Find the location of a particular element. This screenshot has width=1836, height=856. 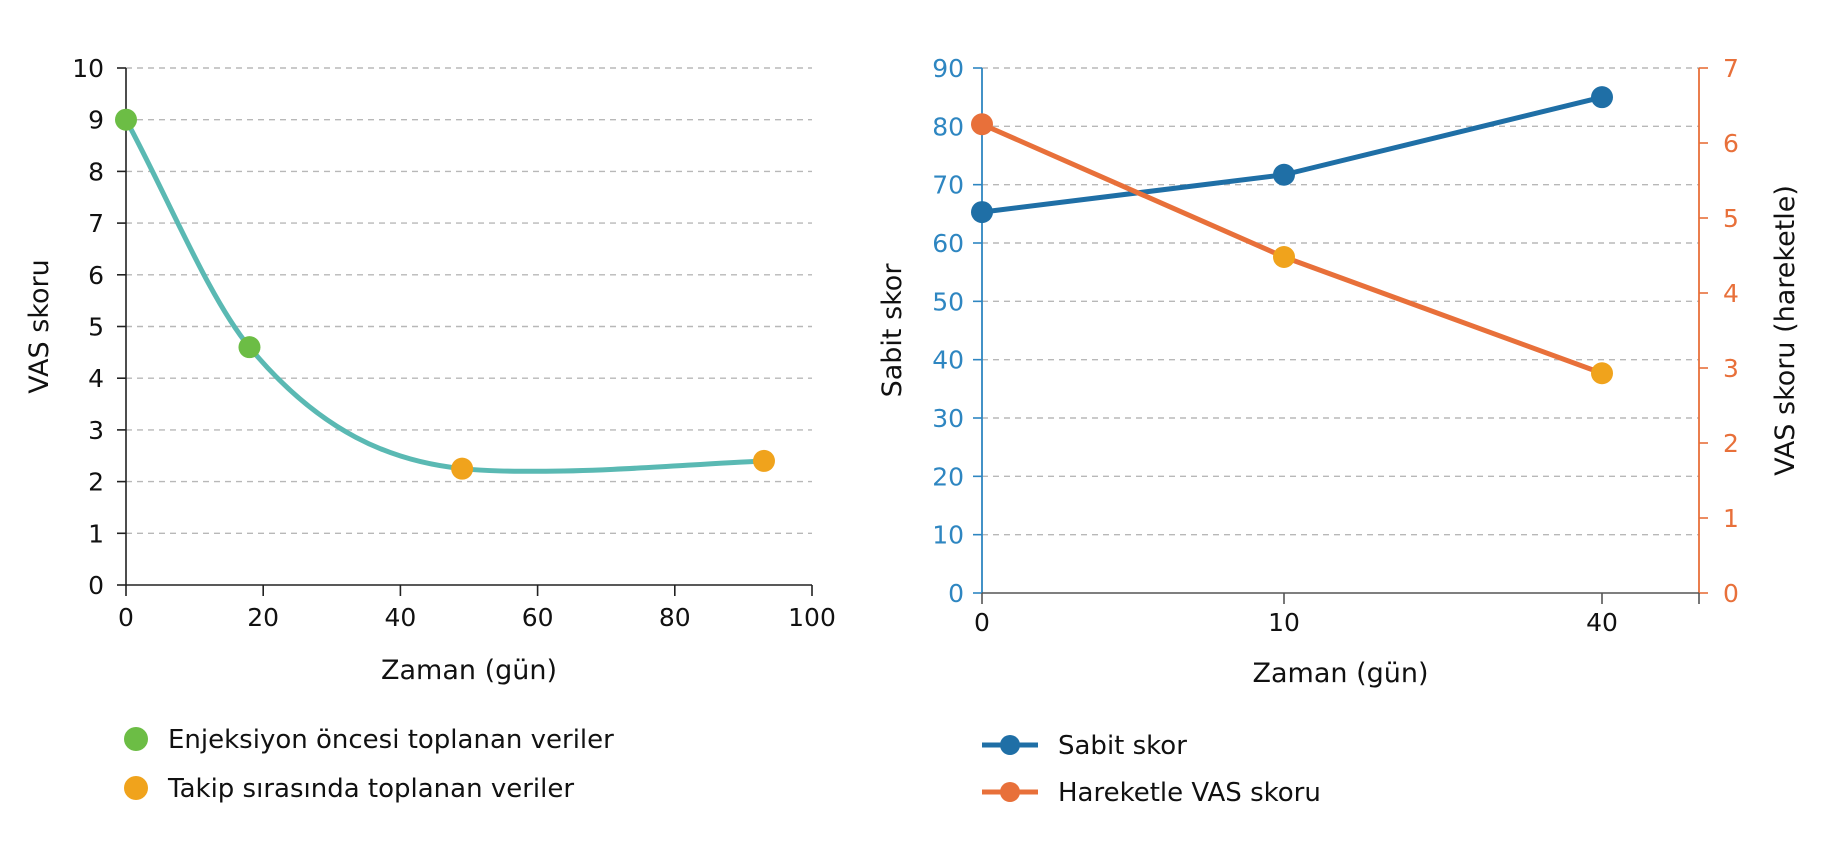

y2-tick-label: 2 is located at coordinates (1731, 443).